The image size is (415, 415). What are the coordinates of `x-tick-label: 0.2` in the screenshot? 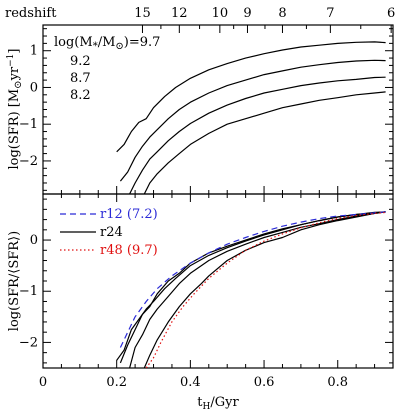 It's located at (116, 382).